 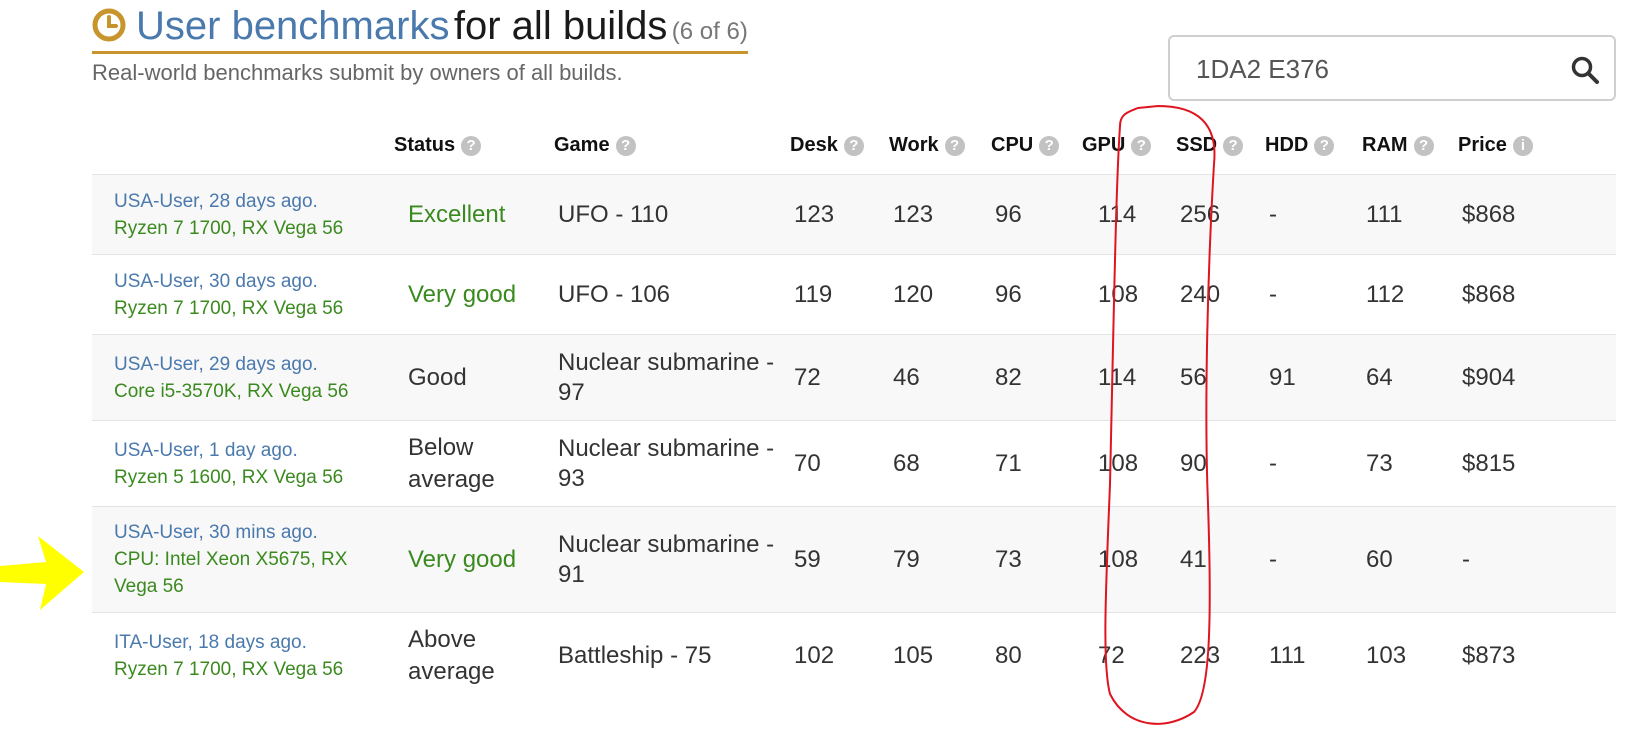 What do you see at coordinates (216, 364) in the screenshot?
I see `user-link: USA-User, 29 days ago.` at bounding box center [216, 364].